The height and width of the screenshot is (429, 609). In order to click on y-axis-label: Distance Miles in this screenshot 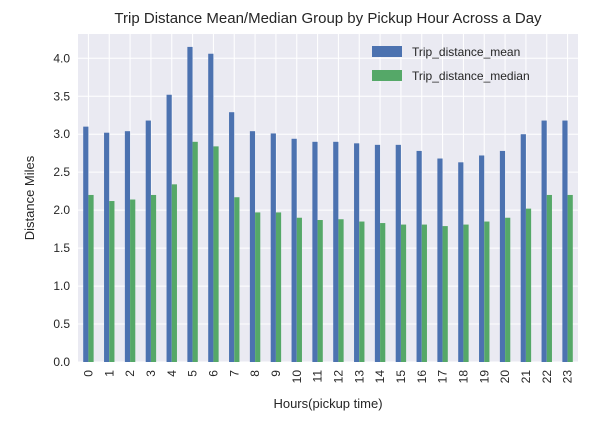, I will do `click(29, 197)`.